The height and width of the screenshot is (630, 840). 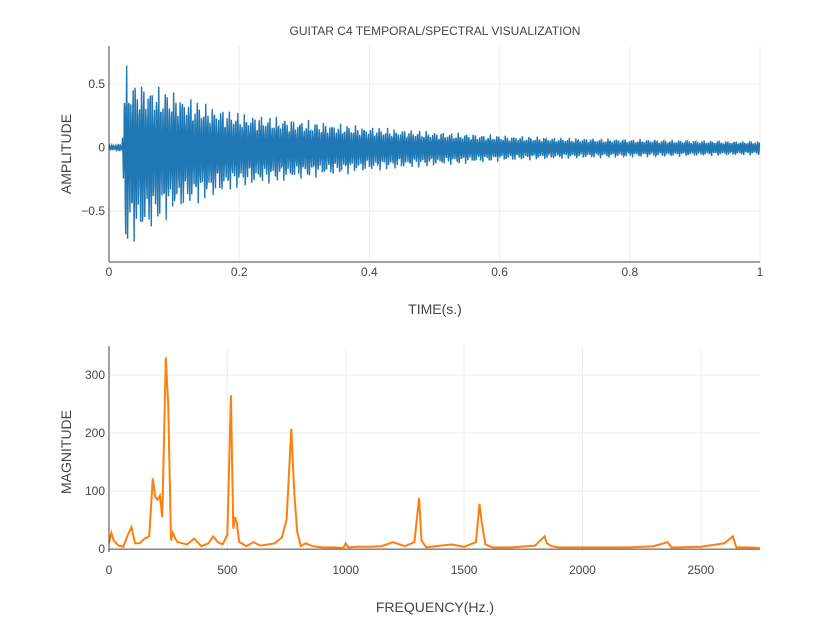 I want to click on frequency-plot-y-ticks: 0 100 200 300, so click(x=95, y=462).